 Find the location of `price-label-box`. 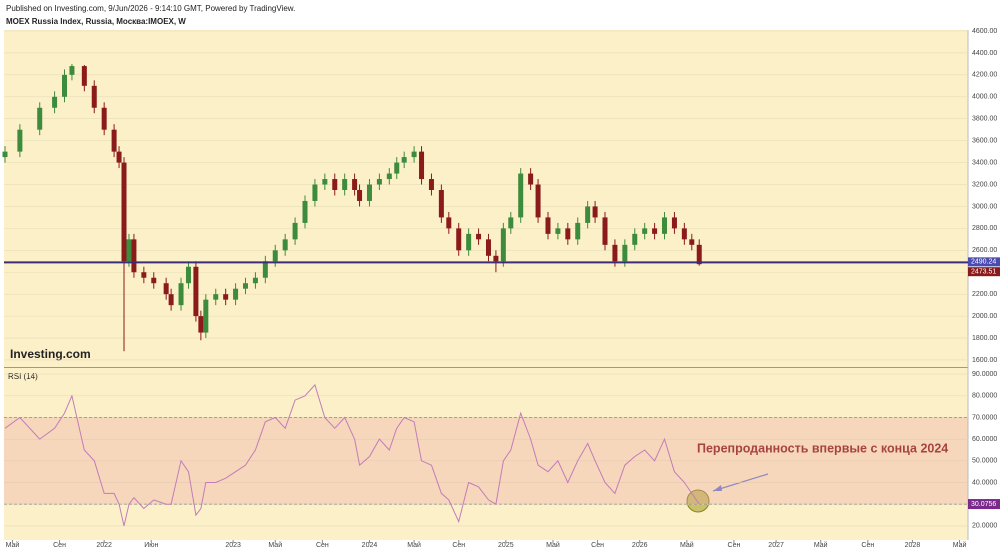

price-label-box is located at coordinates (984, 262).